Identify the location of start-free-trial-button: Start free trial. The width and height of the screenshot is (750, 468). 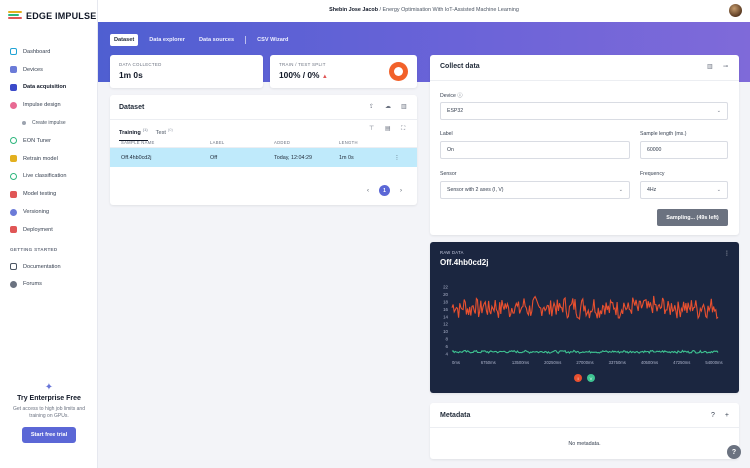
(49, 435).